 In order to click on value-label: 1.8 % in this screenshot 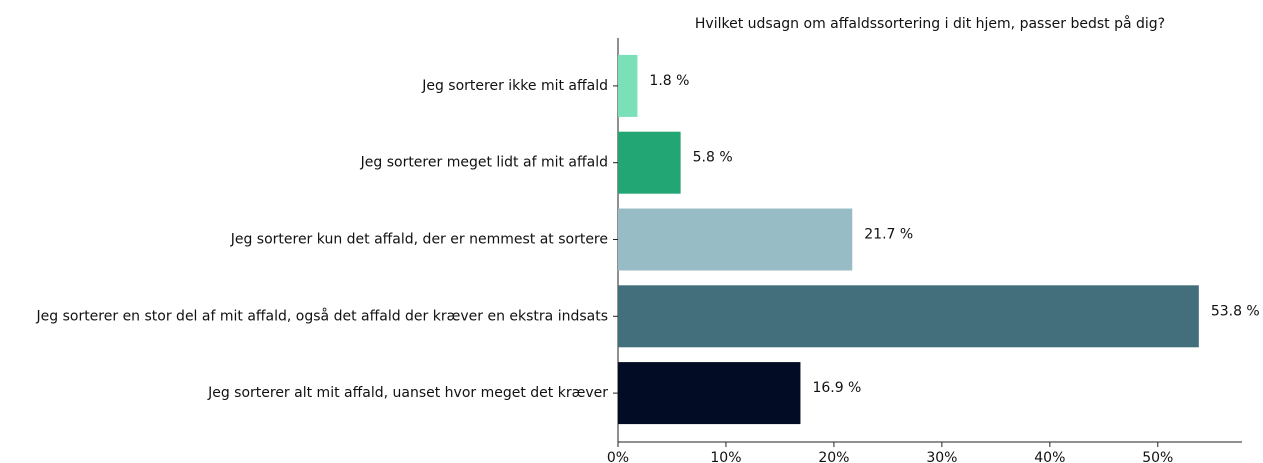, I will do `click(669, 81)`.